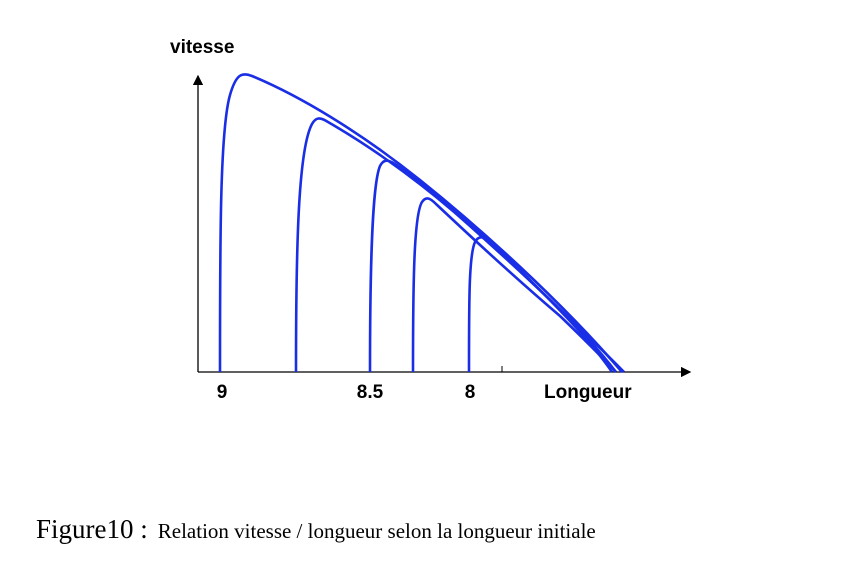  Describe the element at coordinates (202, 47) in the screenshot. I see `y-axis-label: vitesse` at that location.